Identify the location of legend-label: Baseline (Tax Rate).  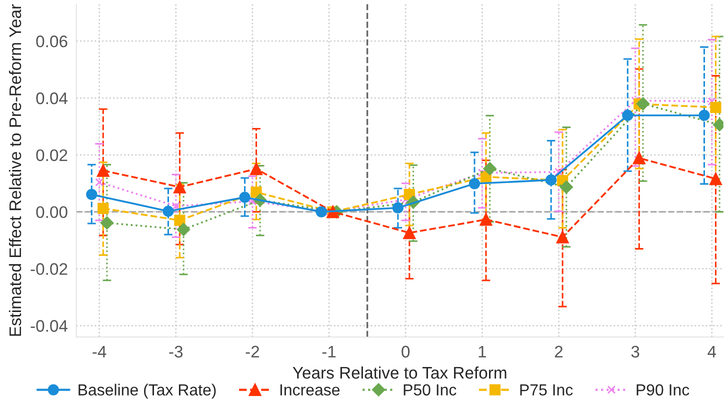
(147, 391).